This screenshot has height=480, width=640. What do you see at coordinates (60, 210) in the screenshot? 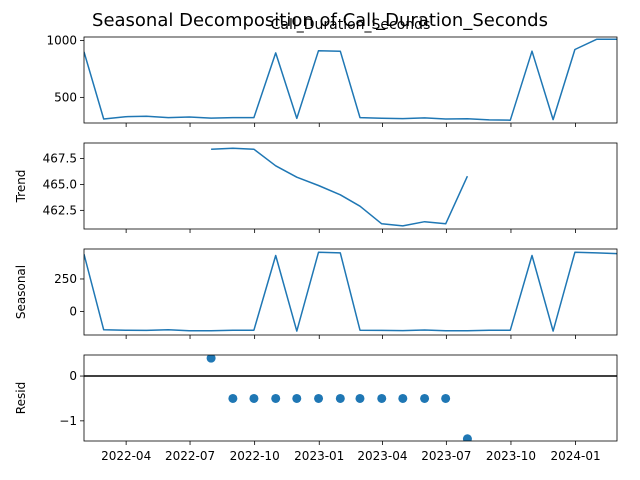
I see `y-tick-label: 462.5` at bounding box center [60, 210].